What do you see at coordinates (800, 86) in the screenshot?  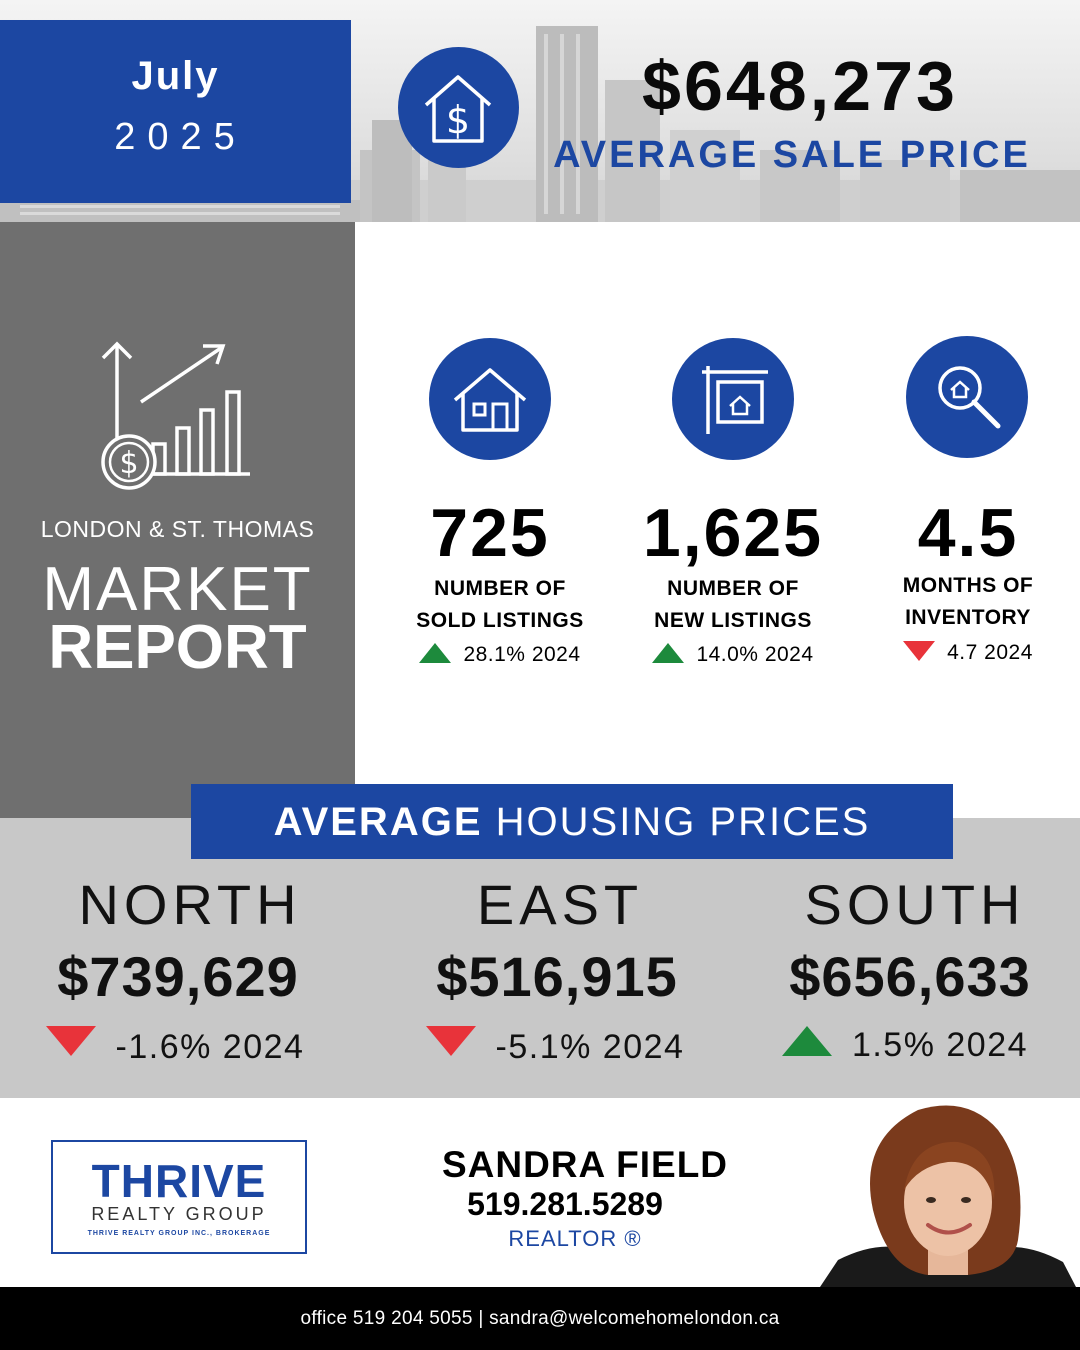 I see `average-sale-price: $648,273` at bounding box center [800, 86].